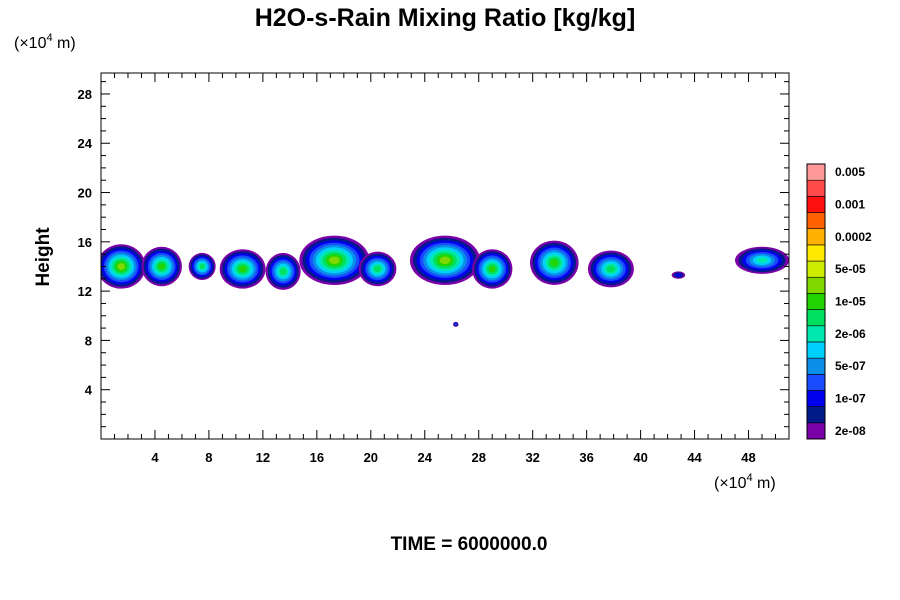  Describe the element at coordinates (853, 237) in the screenshot. I see `colorbar-label: 0.0002` at that location.